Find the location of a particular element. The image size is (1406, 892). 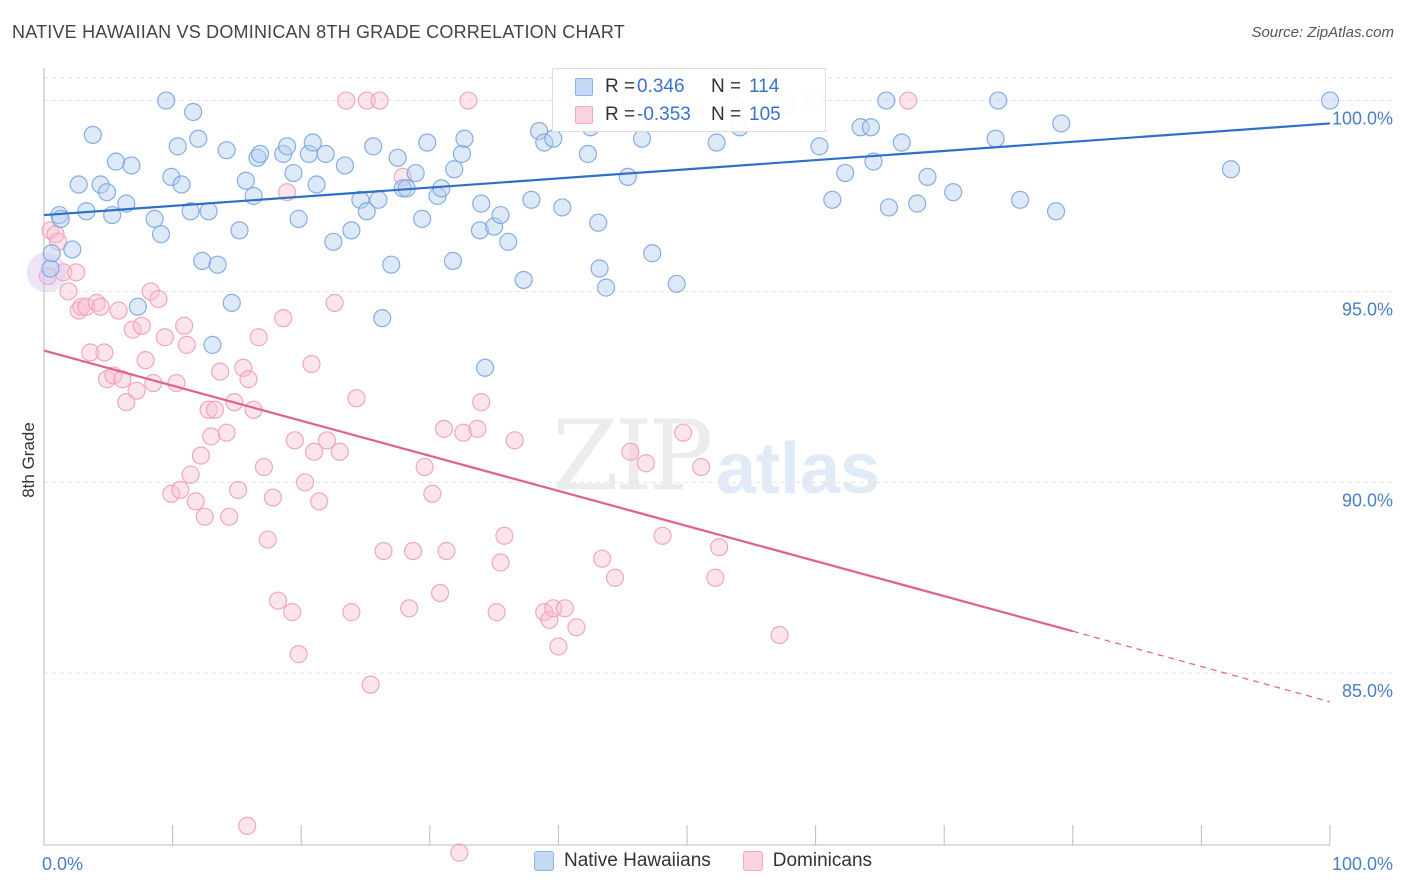

n-label: N = is located at coordinates (726, 86).